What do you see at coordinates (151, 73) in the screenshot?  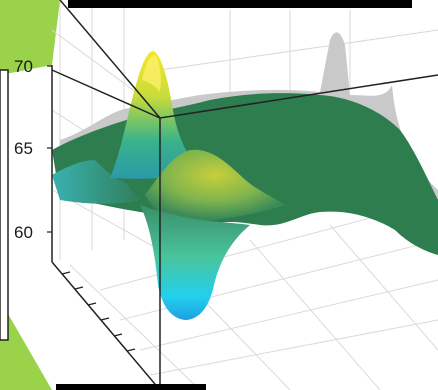 I see `surface-peak-highlight` at bounding box center [151, 73].